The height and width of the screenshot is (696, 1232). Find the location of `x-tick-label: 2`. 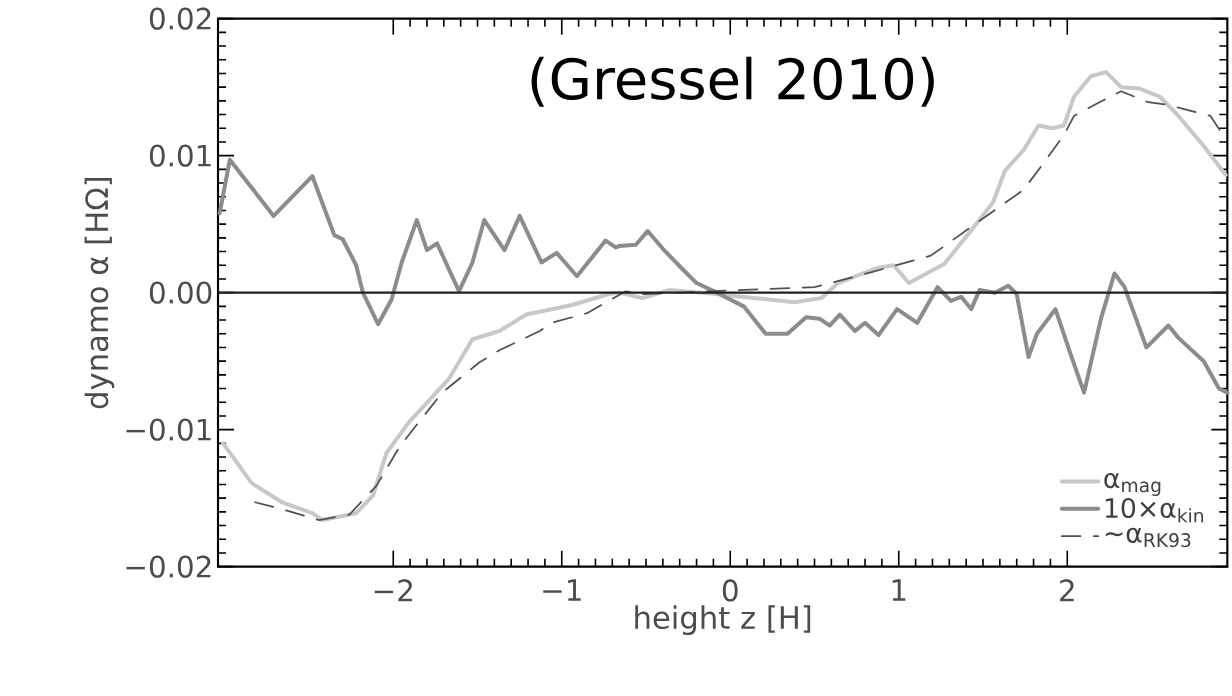

x-tick-label: 2 is located at coordinates (1067, 590).